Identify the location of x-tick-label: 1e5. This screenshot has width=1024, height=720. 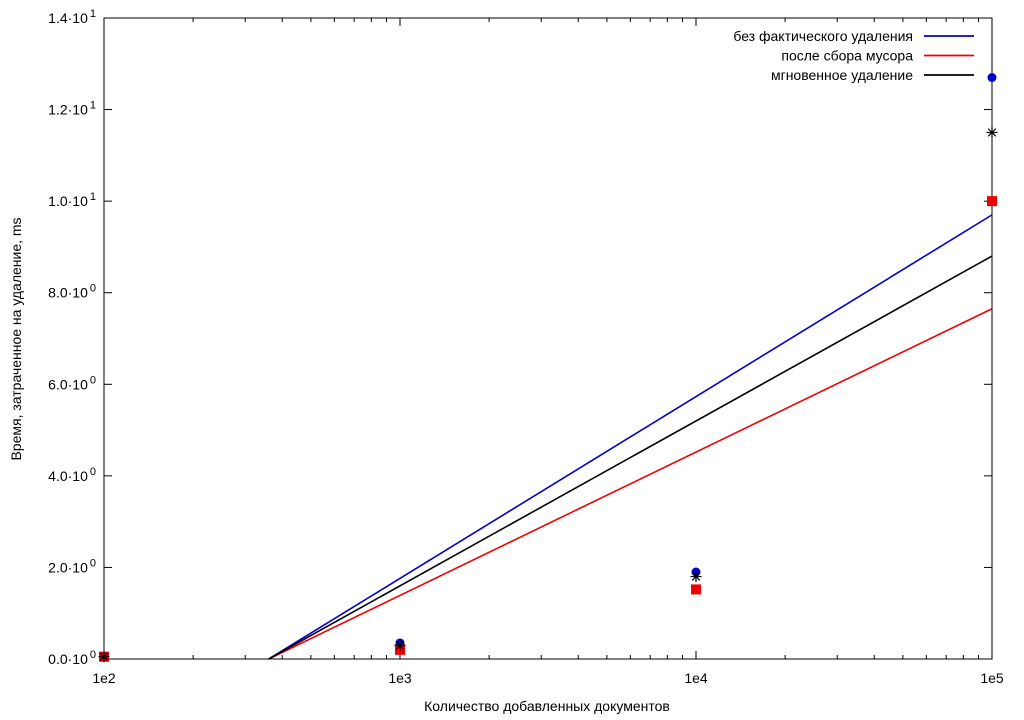
(992, 678).